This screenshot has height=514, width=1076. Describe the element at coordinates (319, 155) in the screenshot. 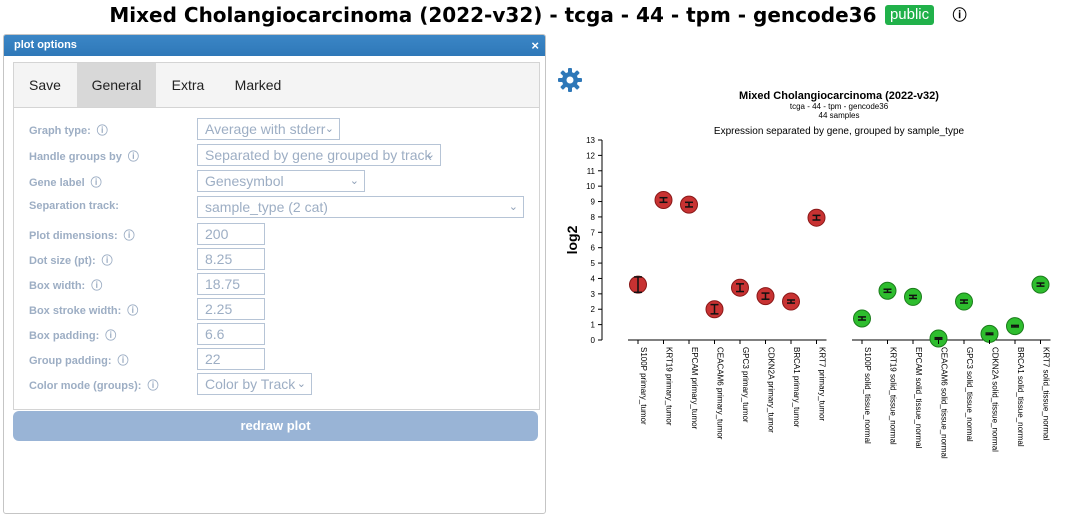

I see `handle-groups-select: Separated by gene grouped by track ⌄` at that location.